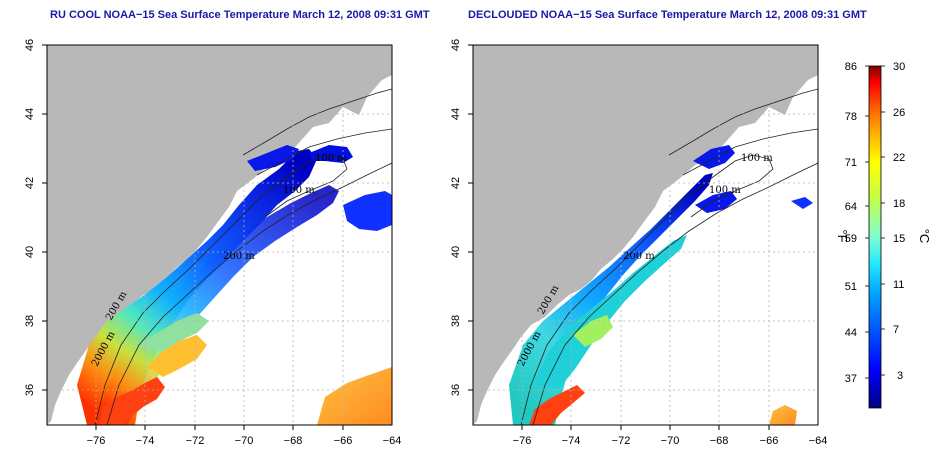  What do you see at coordinates (757, 158) in the screenshot?
I see `right-contour-label-100m-a: 100 m` at bounding box center [757, 158].